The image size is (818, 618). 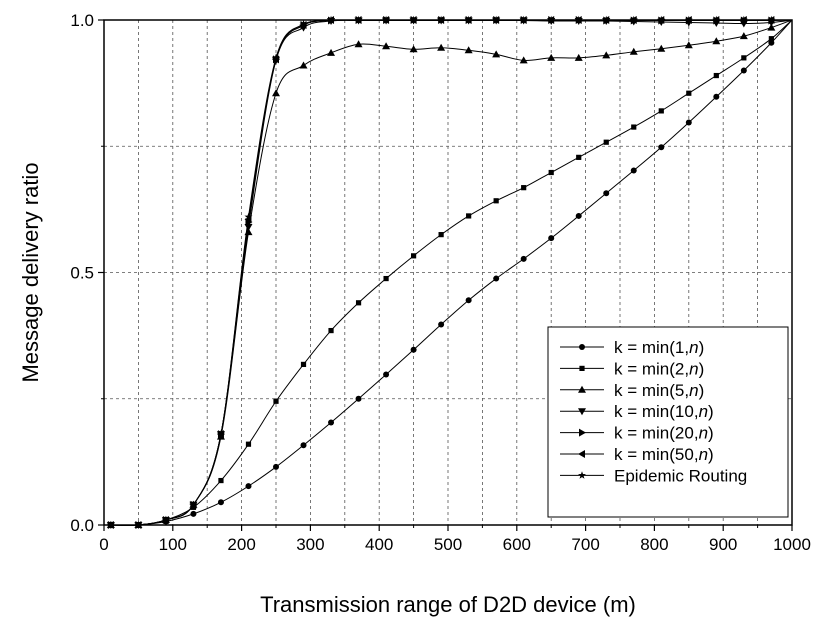 I want to click on y-axis-label: Message delivery ratio, so click(x=30, y=272).